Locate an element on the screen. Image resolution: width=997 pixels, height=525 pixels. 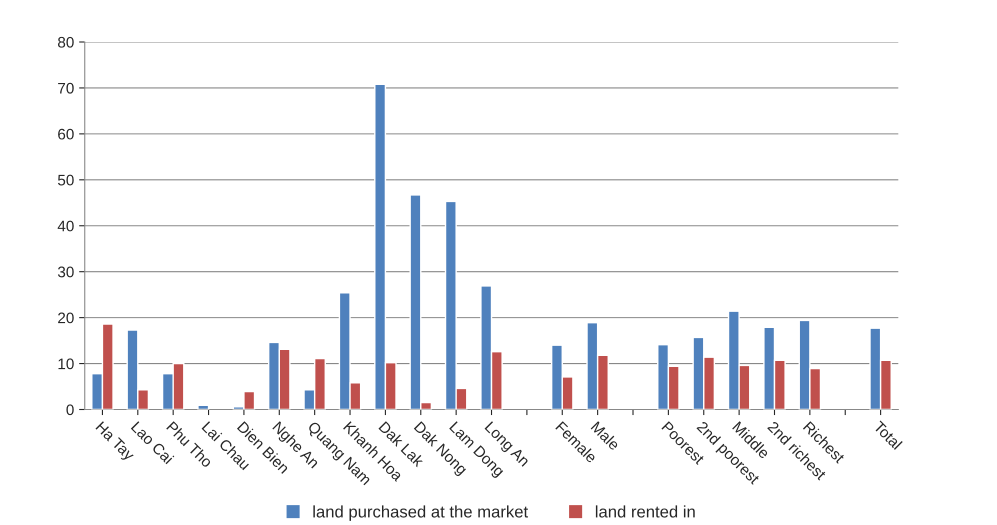
y-tick-label: 40 is located at coordinates (66, 226).